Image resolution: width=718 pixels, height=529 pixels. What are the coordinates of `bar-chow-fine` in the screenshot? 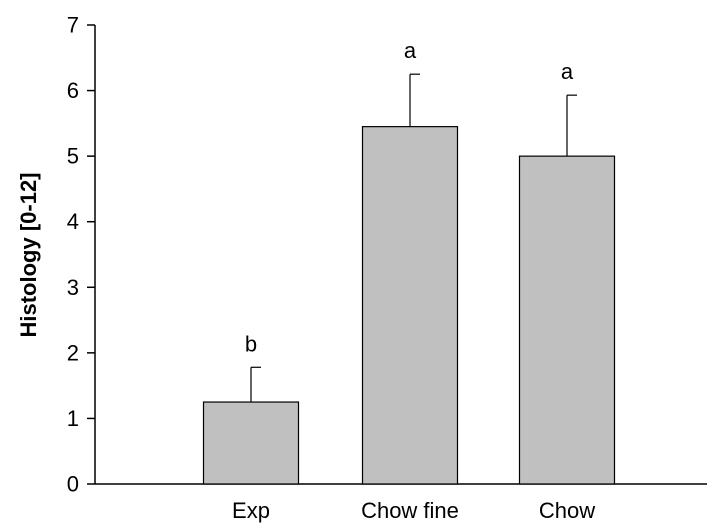 It's located at (410, 305).